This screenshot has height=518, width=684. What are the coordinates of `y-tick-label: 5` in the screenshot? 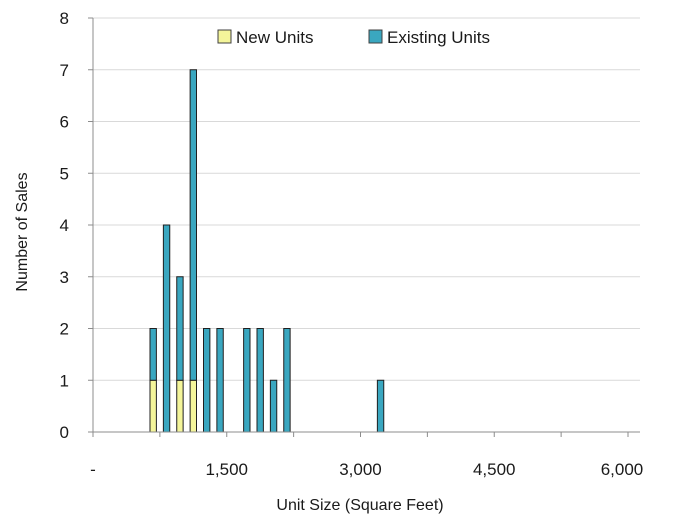 It's located at (64, 173).